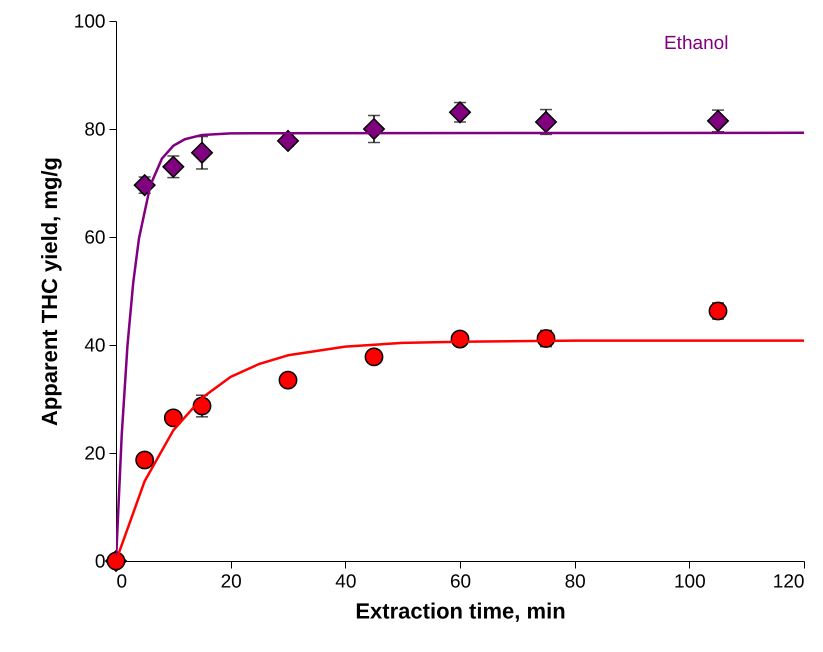 Image resolution: width=823 pixels, height=652 pixels. Describe the element at coordinates (690, 582) in the screenshot. I see `x-tick-label: 100` at that location.